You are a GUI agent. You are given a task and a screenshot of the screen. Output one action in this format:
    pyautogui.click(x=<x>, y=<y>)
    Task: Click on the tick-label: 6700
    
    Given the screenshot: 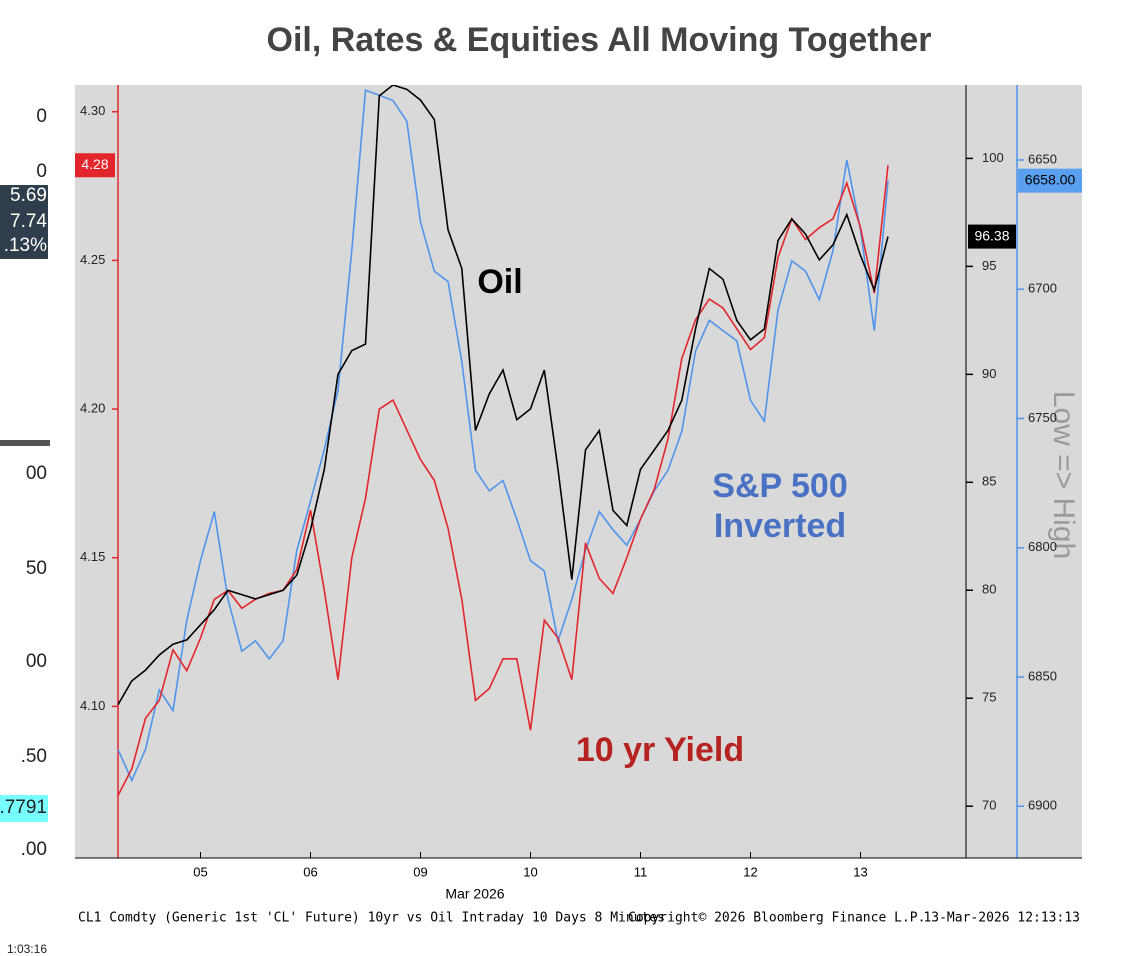 What is the action you would take?
    pyautogui.click(x=1042, y=288)
    